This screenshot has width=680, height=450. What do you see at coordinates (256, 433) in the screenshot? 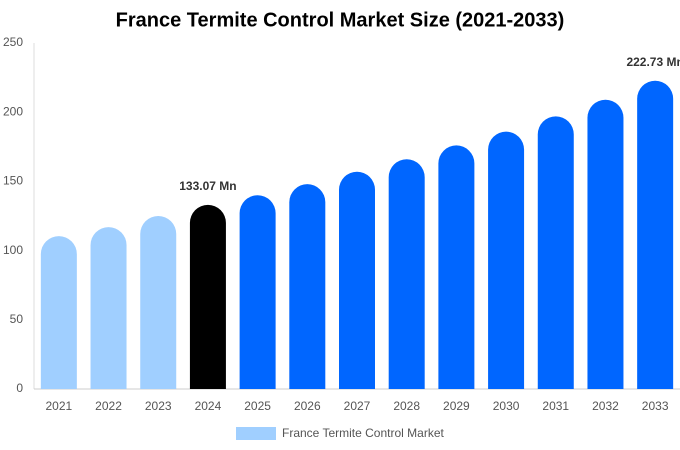
I see `legend-swatch` at bounding box center [256, 433].